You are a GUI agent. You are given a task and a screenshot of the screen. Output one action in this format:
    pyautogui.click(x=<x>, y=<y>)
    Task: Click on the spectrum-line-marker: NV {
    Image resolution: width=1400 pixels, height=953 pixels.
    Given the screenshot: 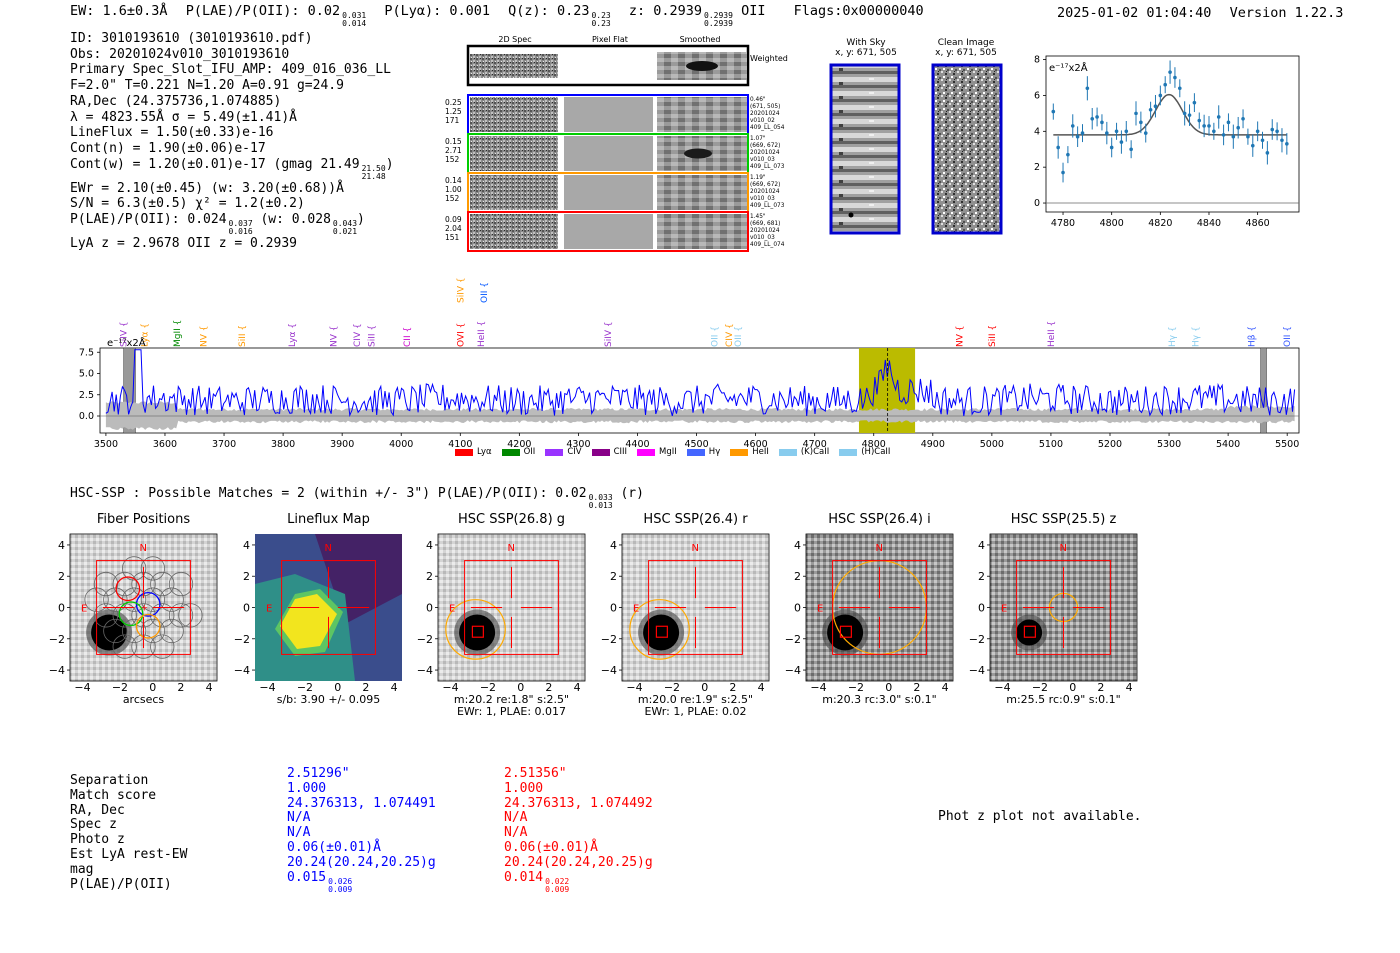 What is the action you would take?
    pyautogui.click(x=204, y=336)
    